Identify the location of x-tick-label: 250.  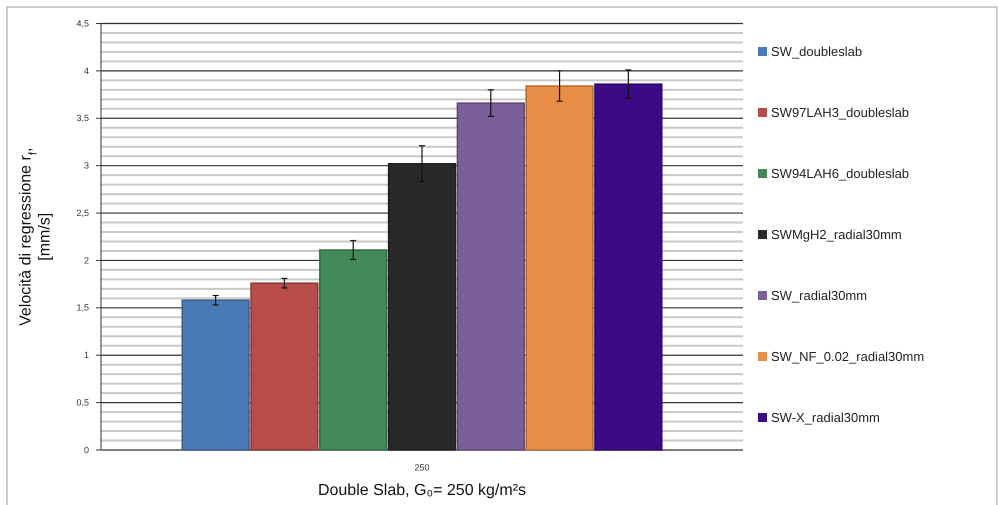
(422, 467).